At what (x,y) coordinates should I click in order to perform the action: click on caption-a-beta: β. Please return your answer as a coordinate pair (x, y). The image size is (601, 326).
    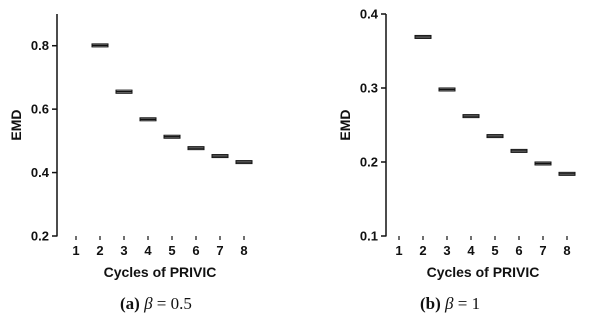
    Looking at the image, I should click on (148, 303).